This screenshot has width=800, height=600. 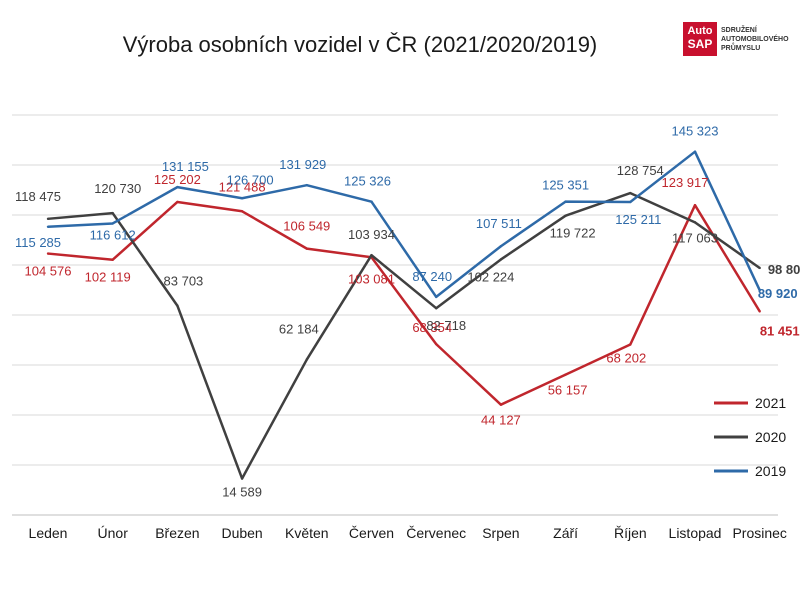 I want to click on data-label-2021: 125 202, so click(x=177, y=179).